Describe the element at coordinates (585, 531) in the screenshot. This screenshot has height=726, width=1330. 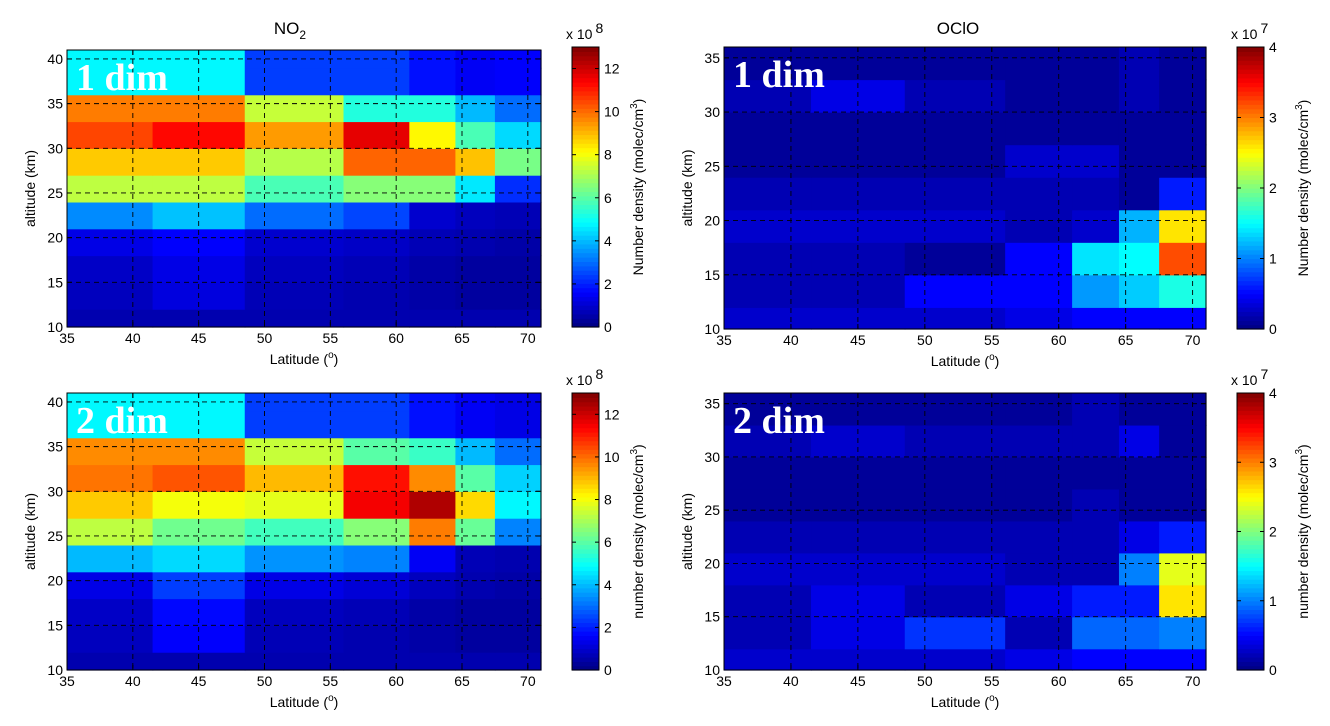
I see `colorbar-frame` at that location.